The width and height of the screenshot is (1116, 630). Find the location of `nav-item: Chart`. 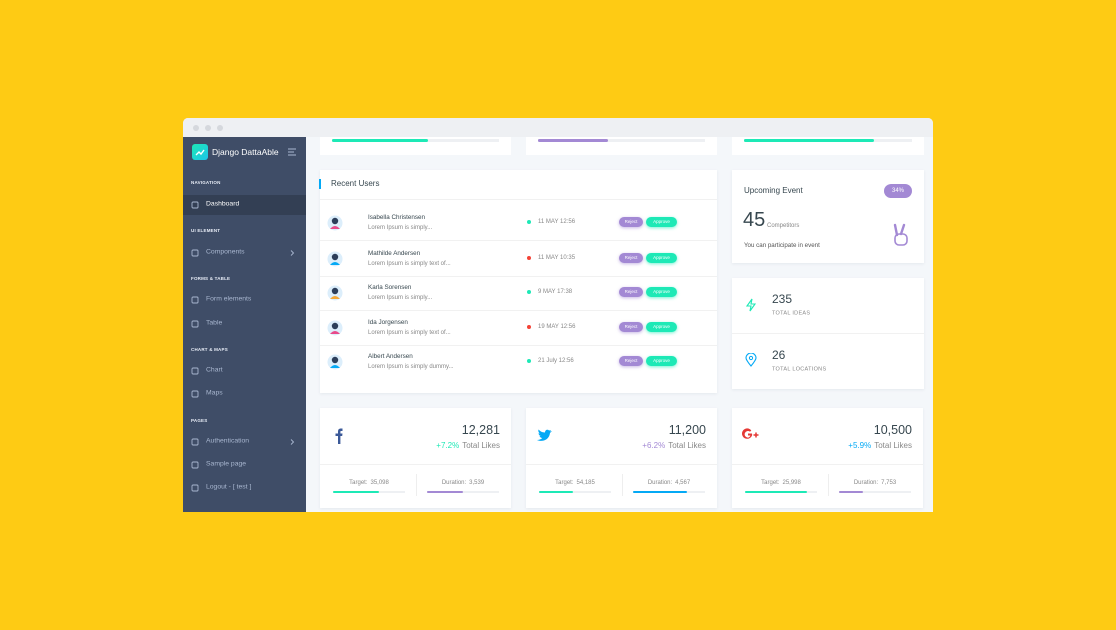

nav-item: Chart is located at coordinates (214, 370).